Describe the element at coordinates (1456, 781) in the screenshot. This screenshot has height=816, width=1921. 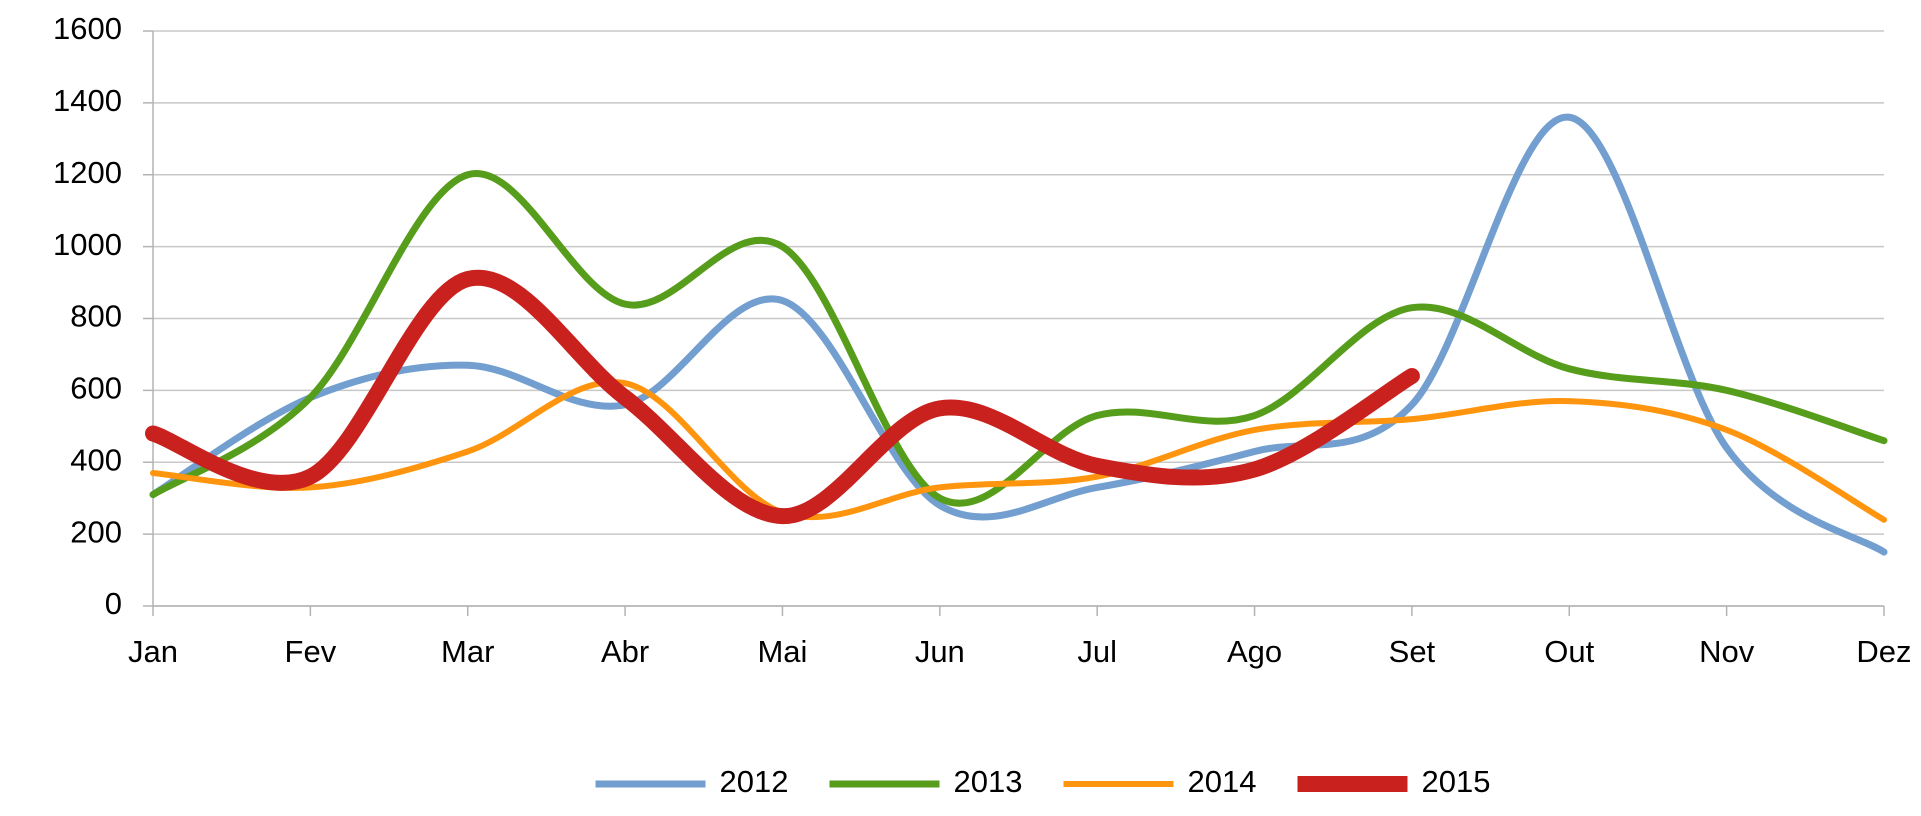
I see `legend-label: 2015` at that location.